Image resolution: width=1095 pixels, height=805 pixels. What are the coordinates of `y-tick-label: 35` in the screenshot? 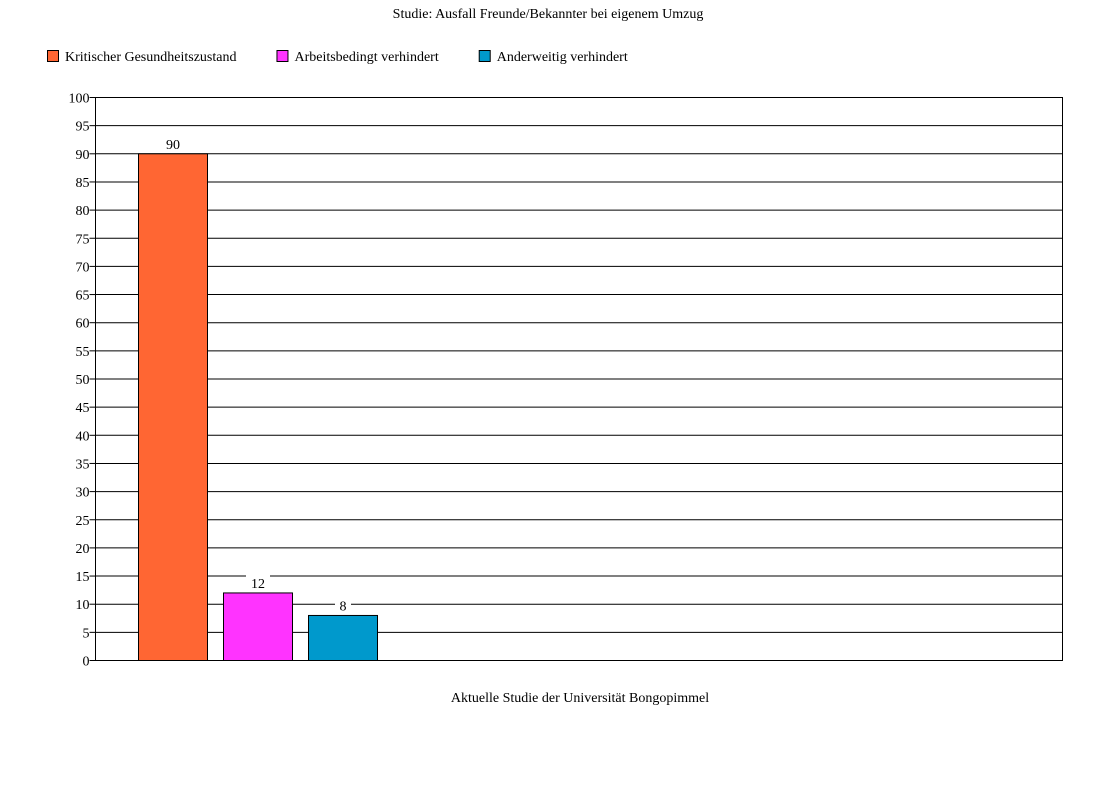 It's located at (83, 464).